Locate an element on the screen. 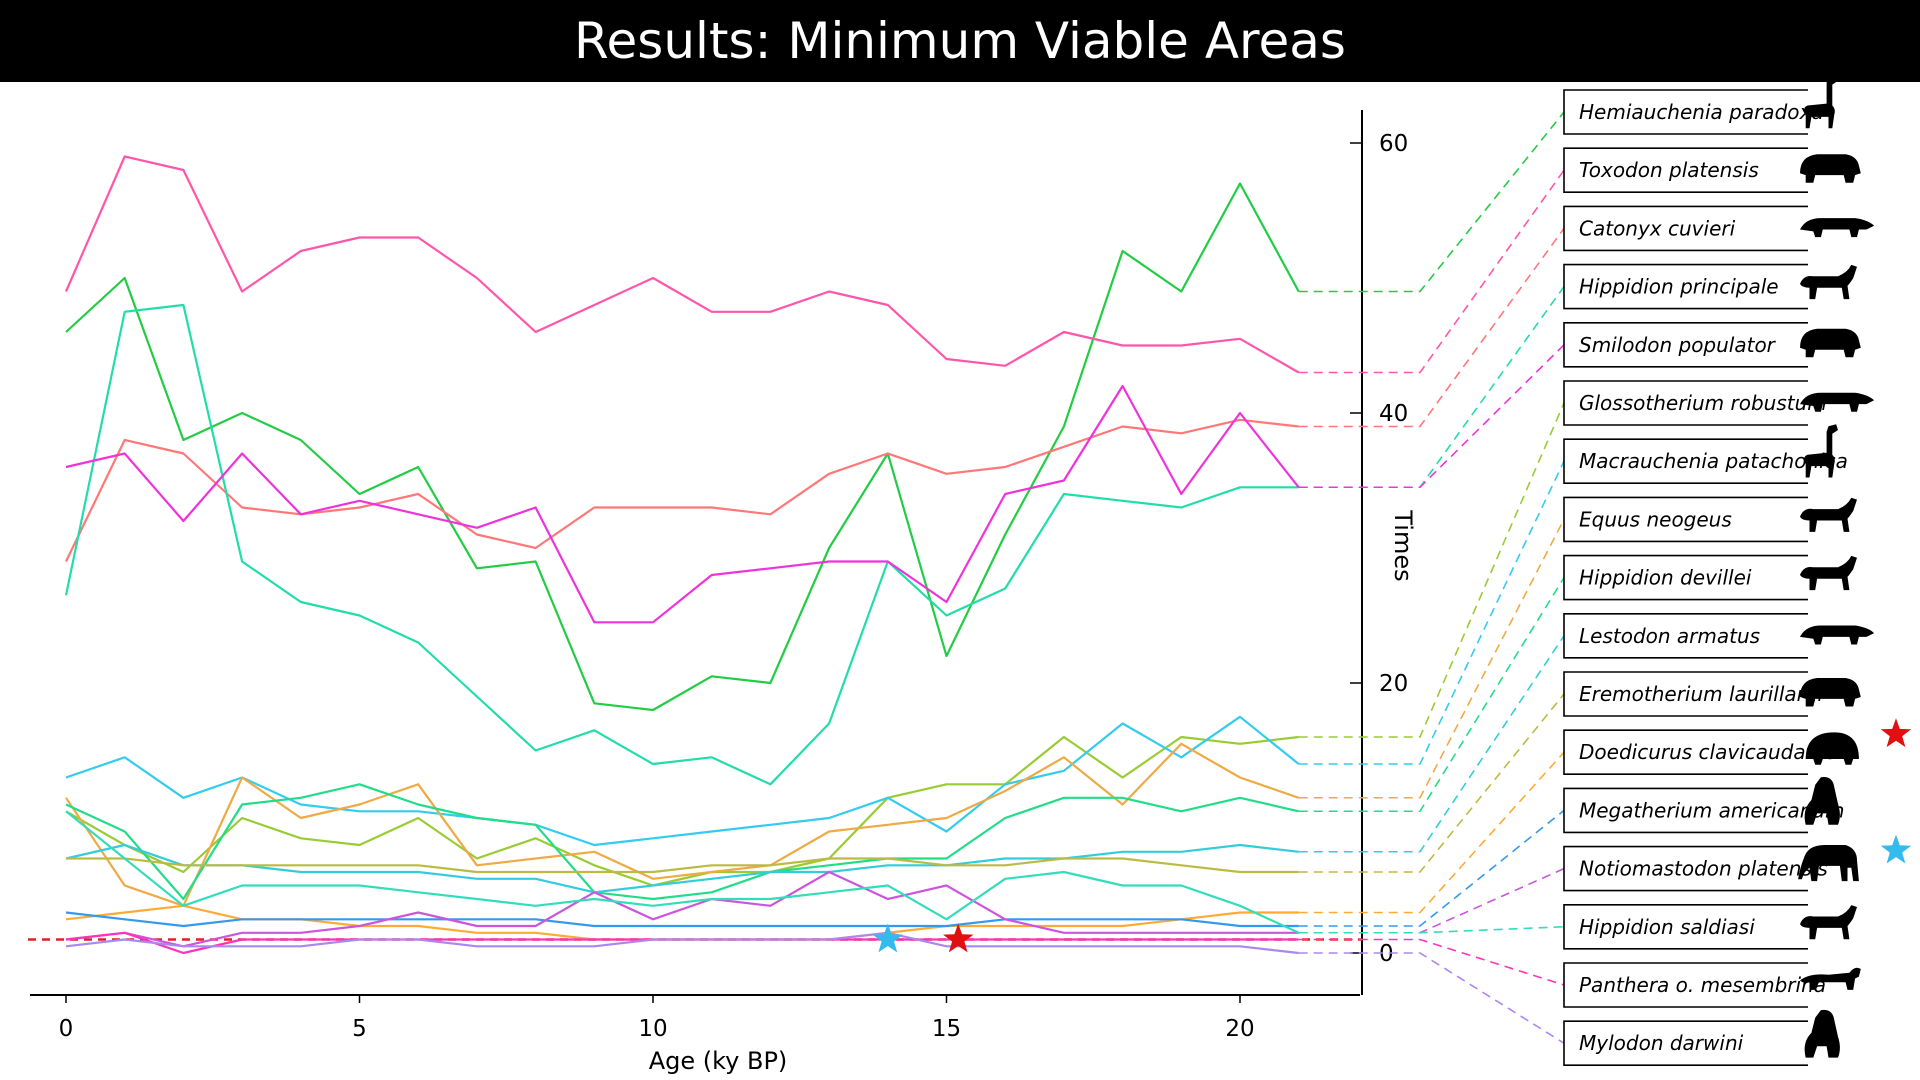 The width and height of the screenshot is (1920, 1080). legend-label: Lestodon armatus is located at coordinates (1669, 636).